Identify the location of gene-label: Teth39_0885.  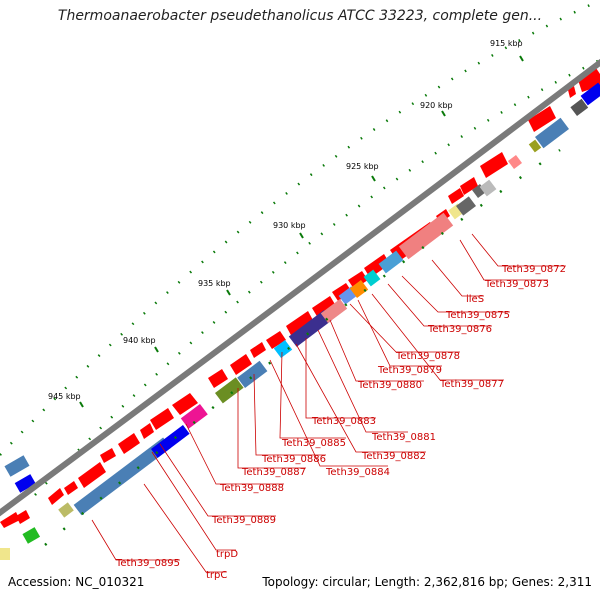
(313, 443).